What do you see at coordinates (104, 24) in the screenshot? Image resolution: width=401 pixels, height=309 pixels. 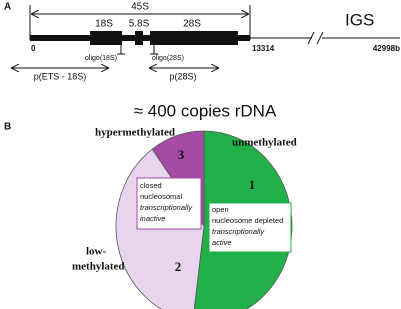 I see `gene-label: 18S` at bounding box center [104, 24].